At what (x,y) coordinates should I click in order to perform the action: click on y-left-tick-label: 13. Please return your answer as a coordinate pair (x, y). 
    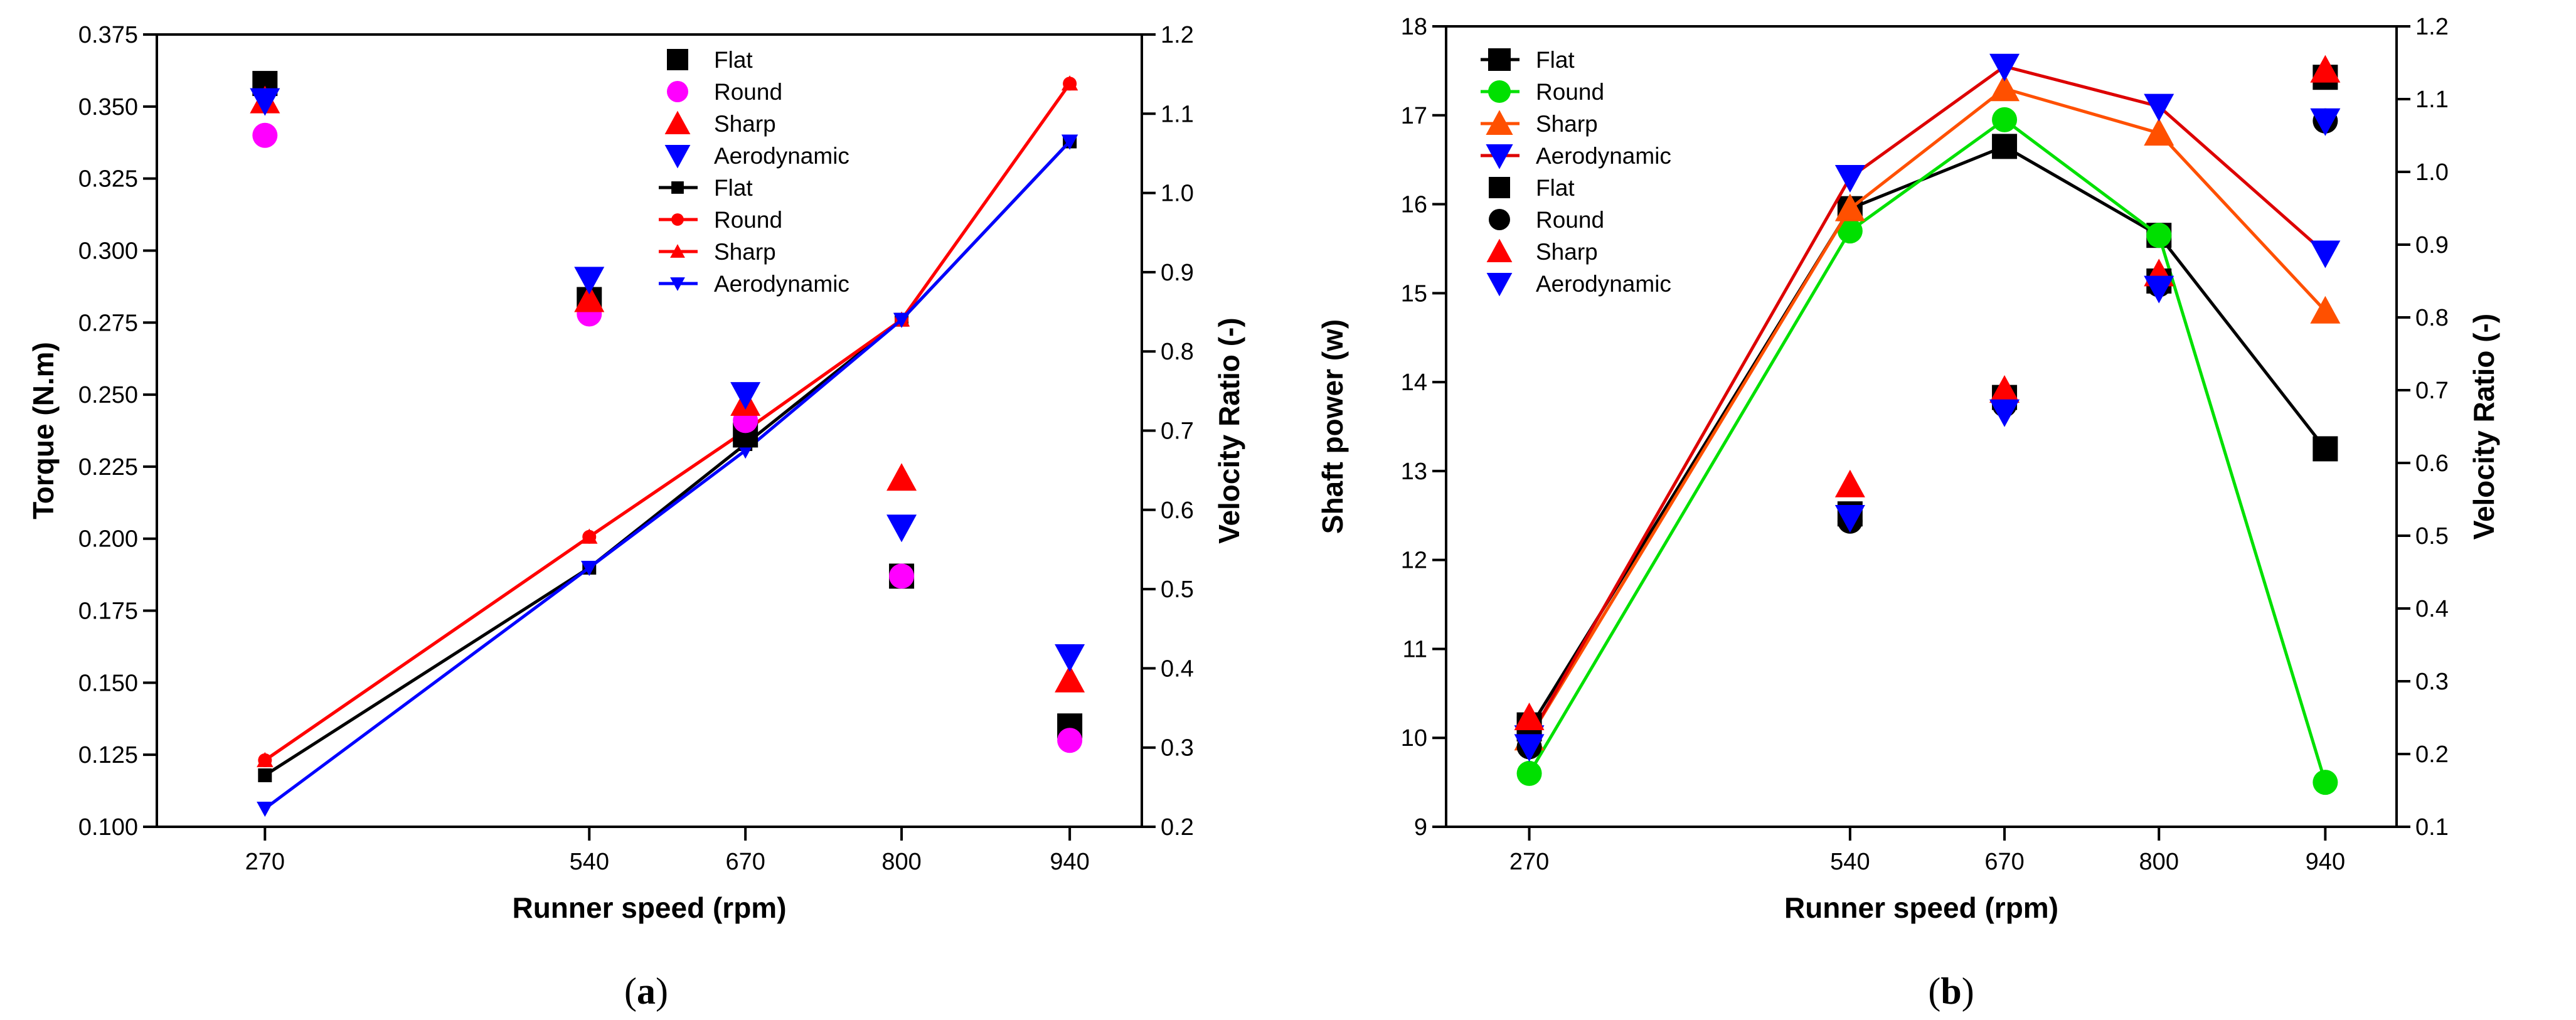
    Looking at the image, I should click on (1414, 472).